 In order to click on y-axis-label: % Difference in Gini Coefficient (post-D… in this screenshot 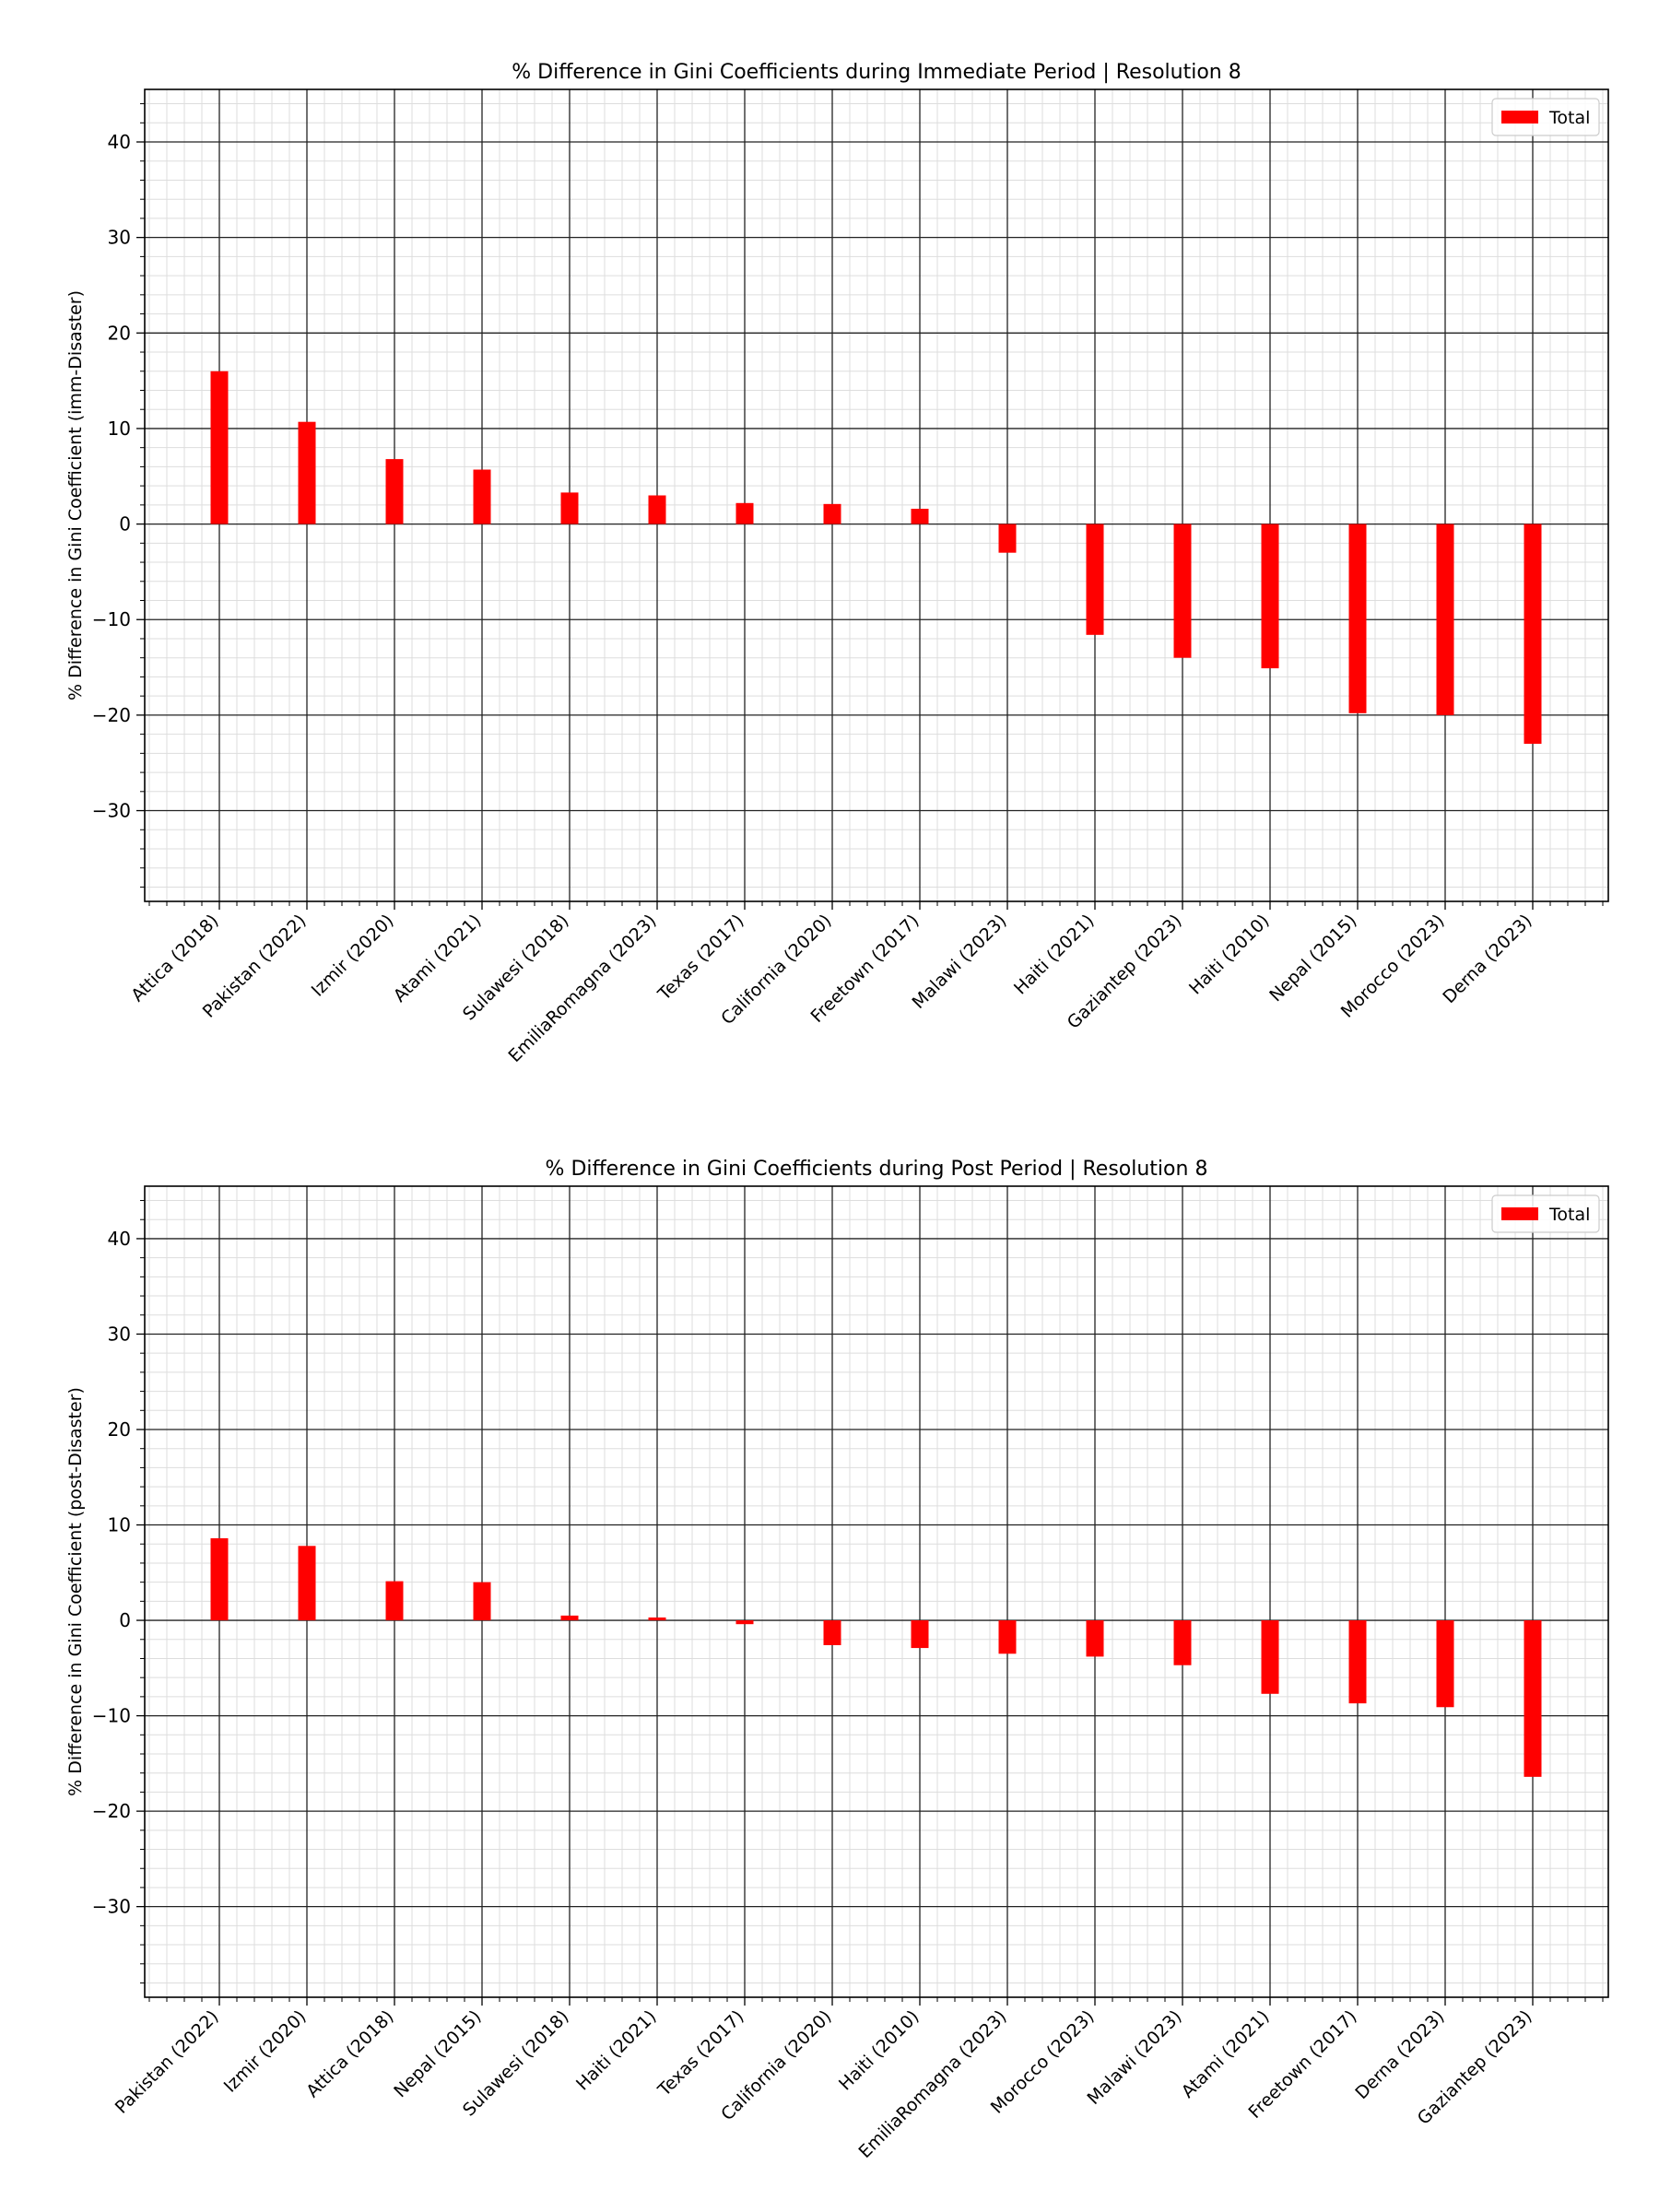, I will do `click(75, 1591)`.